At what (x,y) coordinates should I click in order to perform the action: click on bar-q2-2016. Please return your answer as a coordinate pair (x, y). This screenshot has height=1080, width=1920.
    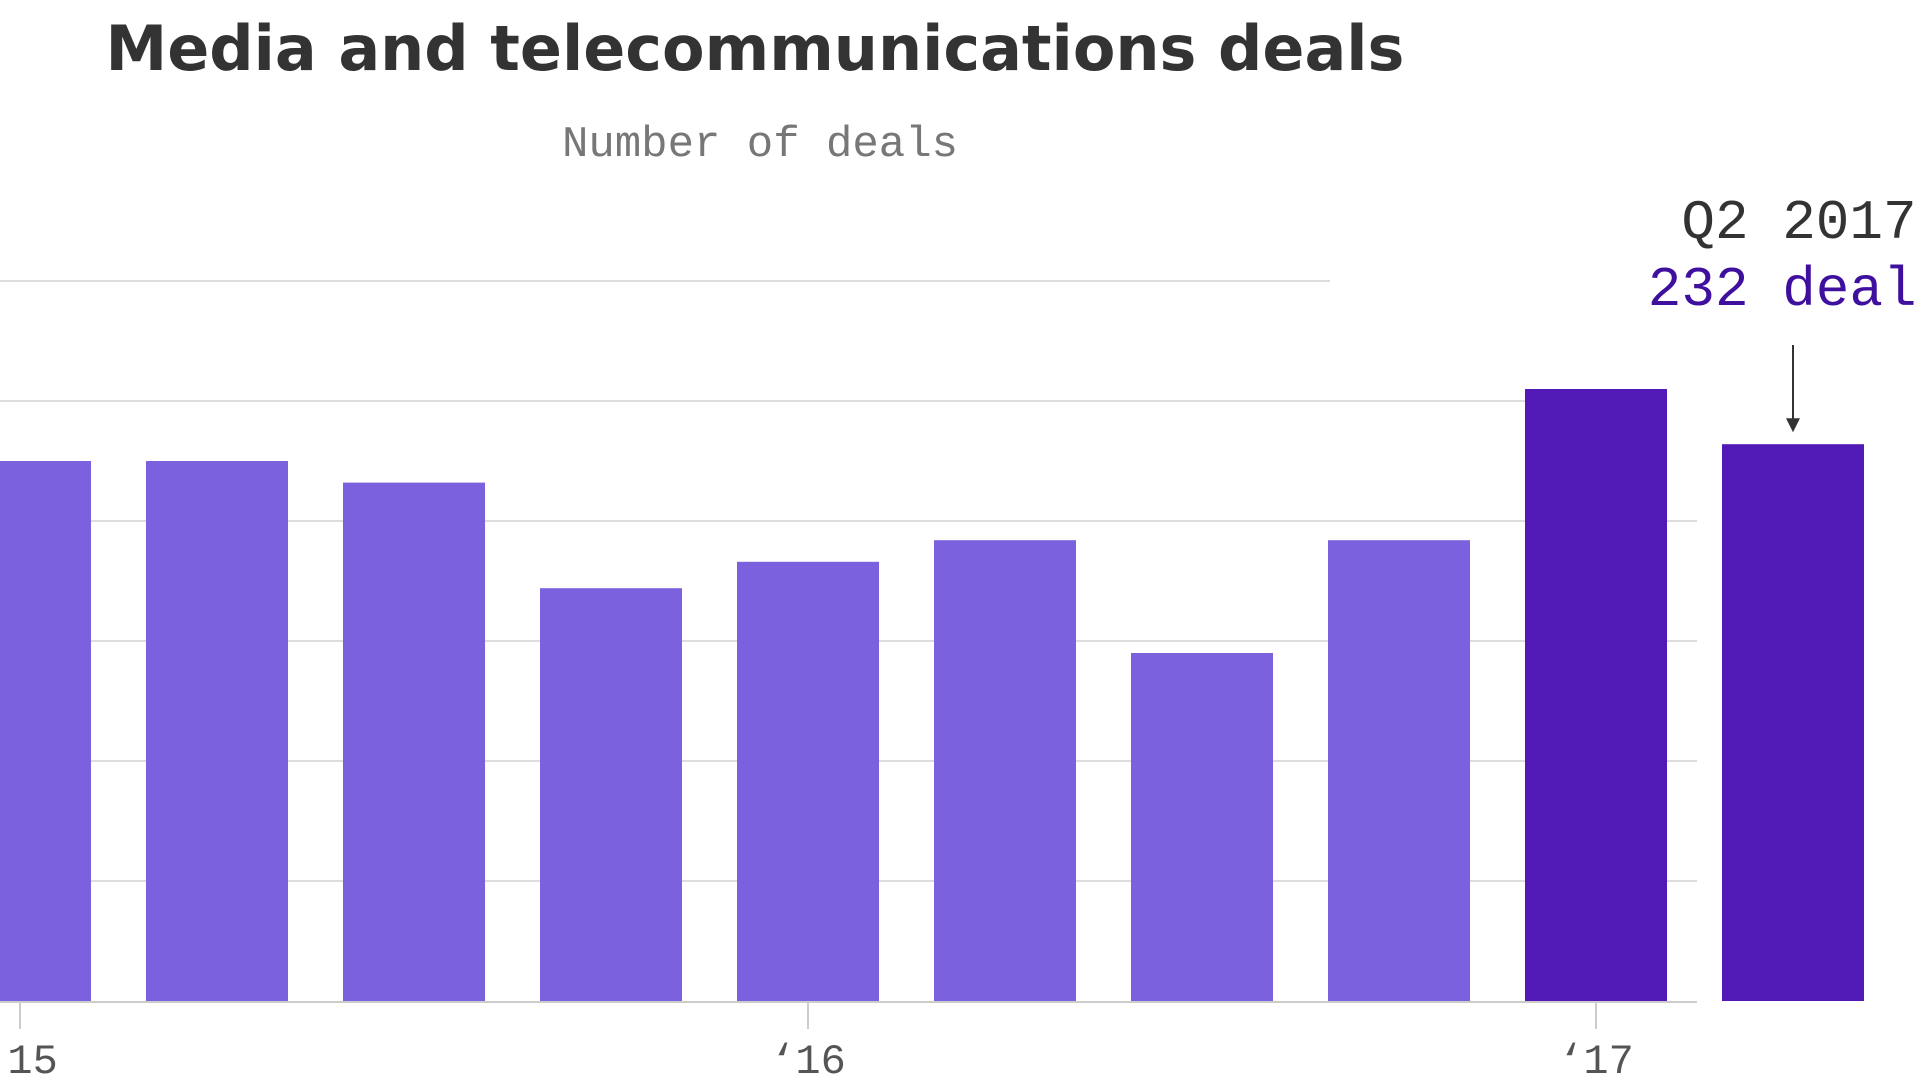
    Looking at the image, I should click on (1005, 770).